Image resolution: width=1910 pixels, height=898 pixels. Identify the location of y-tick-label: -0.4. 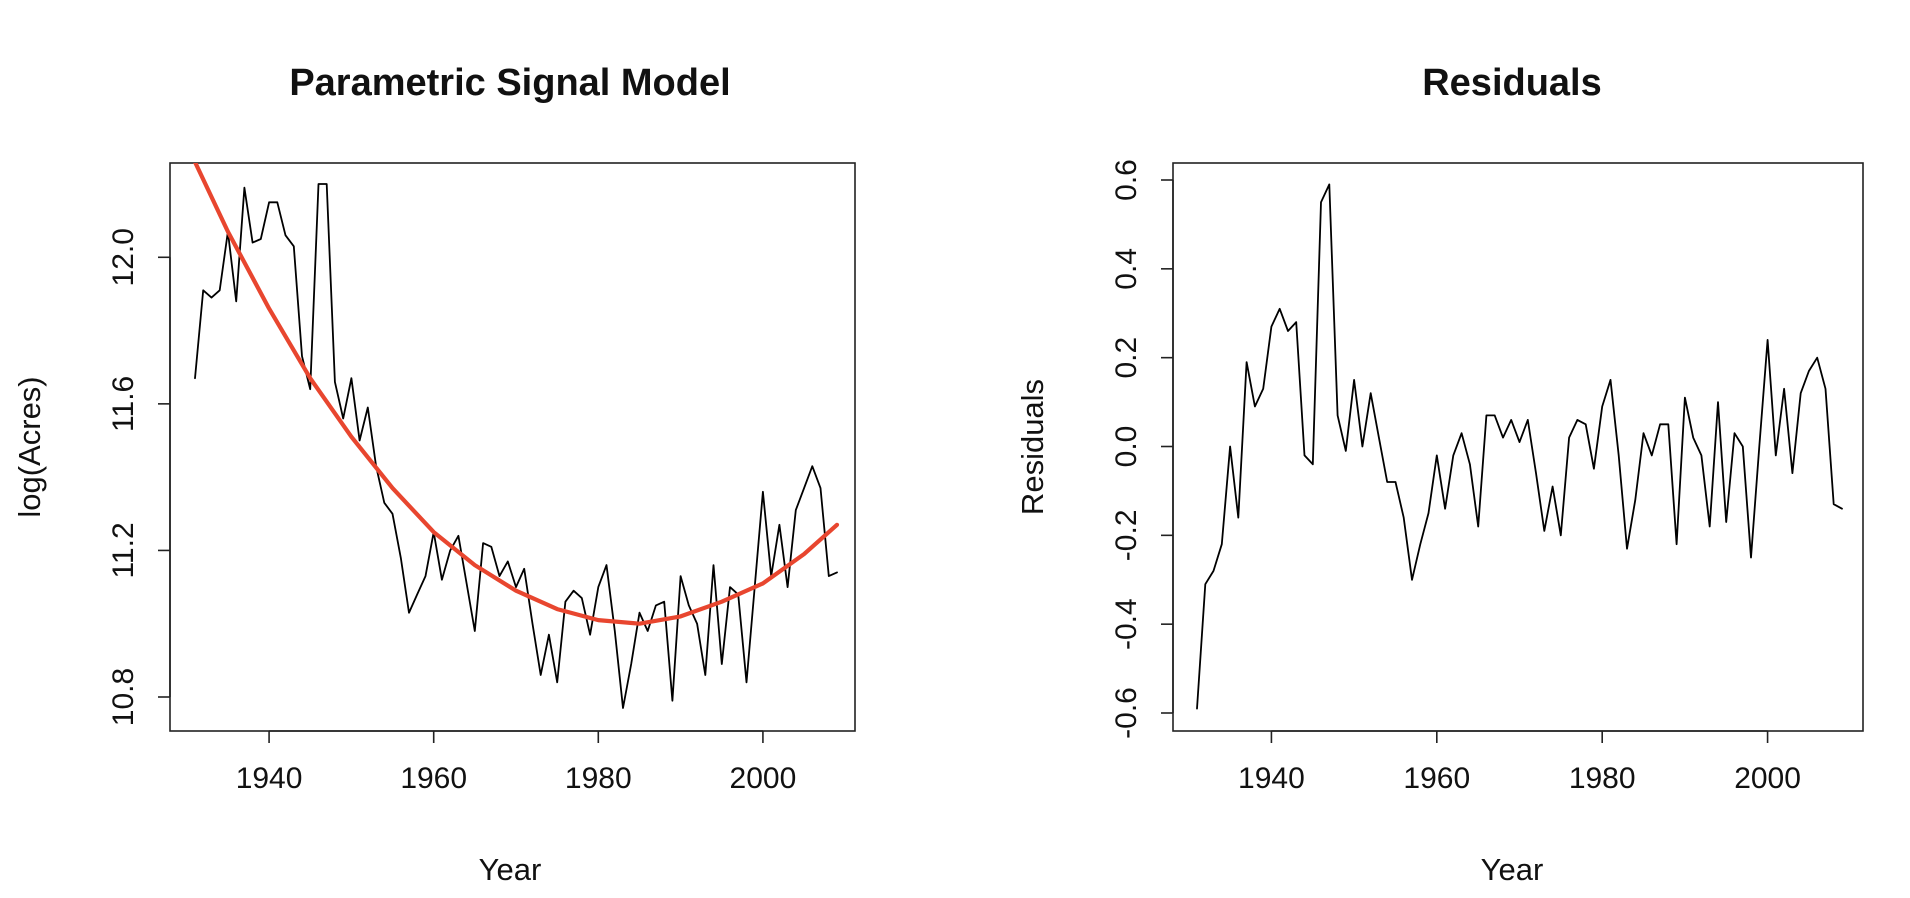
(1126, 624).